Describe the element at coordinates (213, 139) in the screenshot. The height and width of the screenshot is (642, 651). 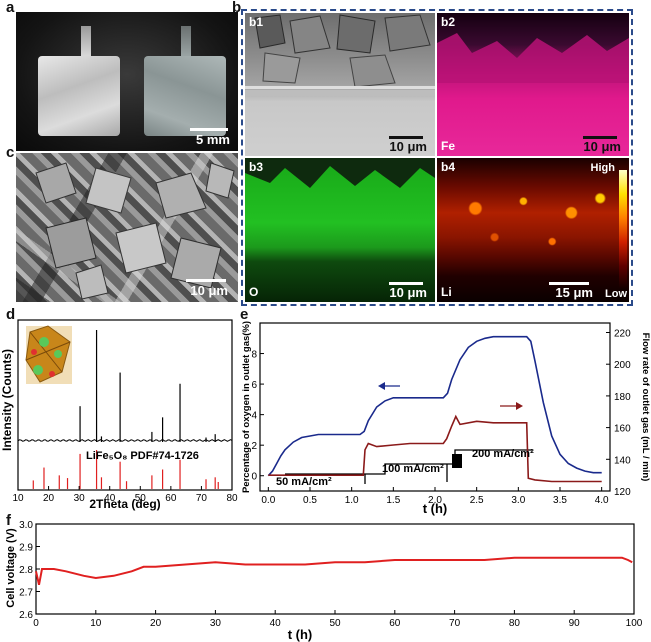
I see `panel-a-scale: 5 mm` at that location.